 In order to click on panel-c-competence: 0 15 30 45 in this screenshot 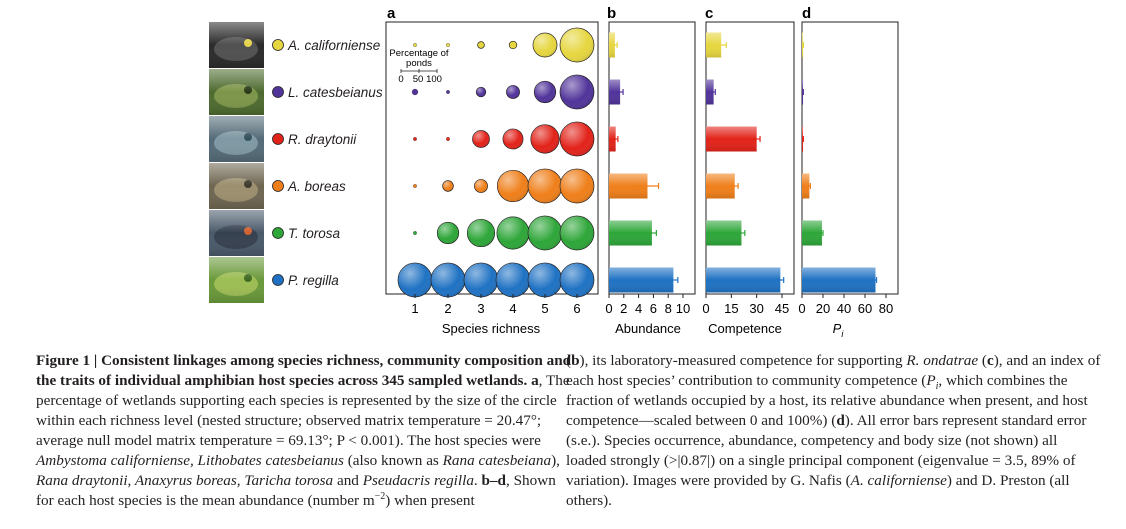, I will do `click(748, 168)`.